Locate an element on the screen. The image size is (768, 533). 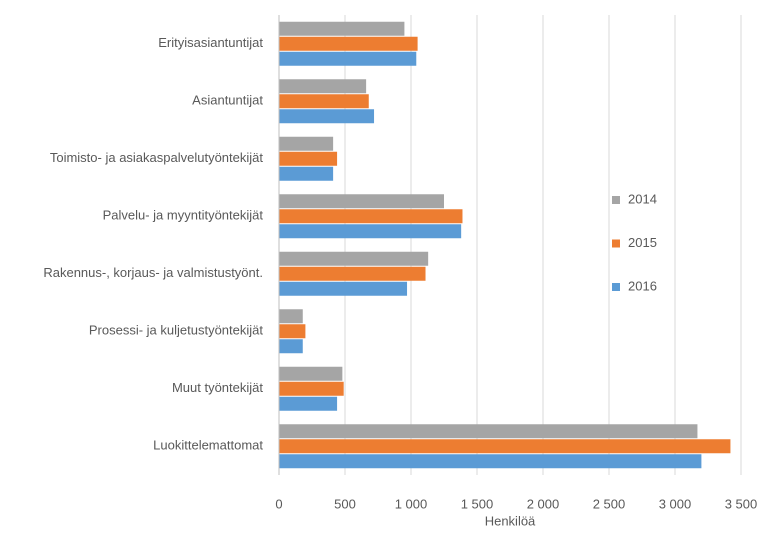
x-axis-title: Henkilöä is located at coordinates (510, 520).